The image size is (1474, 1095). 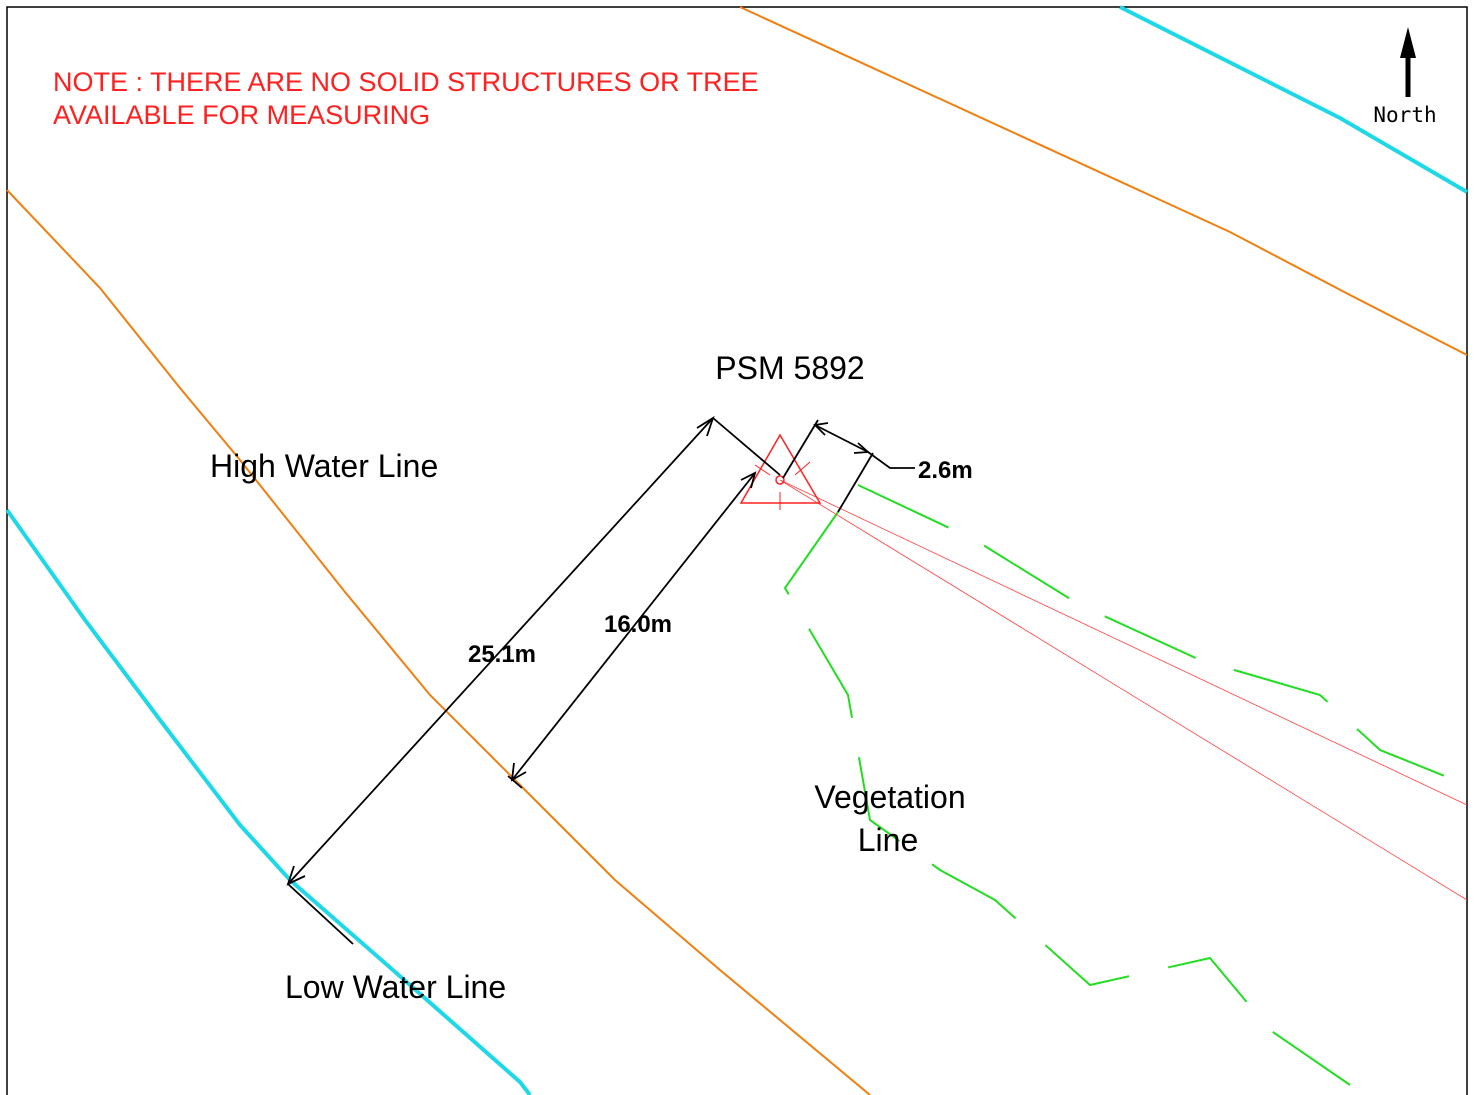 What do you see at coordinates (945, 470) in the screenshot?
I see `dimension-label: 2.6m` at bounding box center [945, 470].